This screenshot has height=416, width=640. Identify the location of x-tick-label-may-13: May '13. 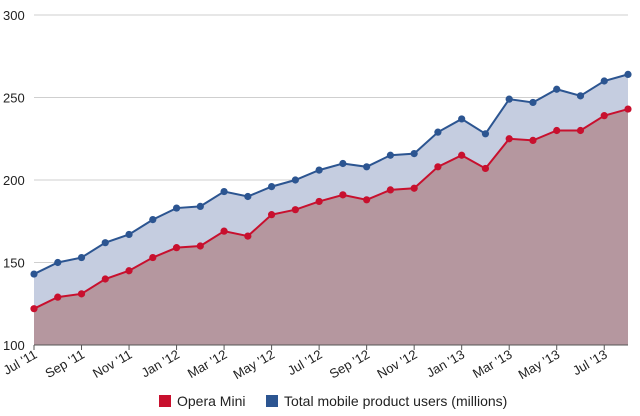
(539, 365).